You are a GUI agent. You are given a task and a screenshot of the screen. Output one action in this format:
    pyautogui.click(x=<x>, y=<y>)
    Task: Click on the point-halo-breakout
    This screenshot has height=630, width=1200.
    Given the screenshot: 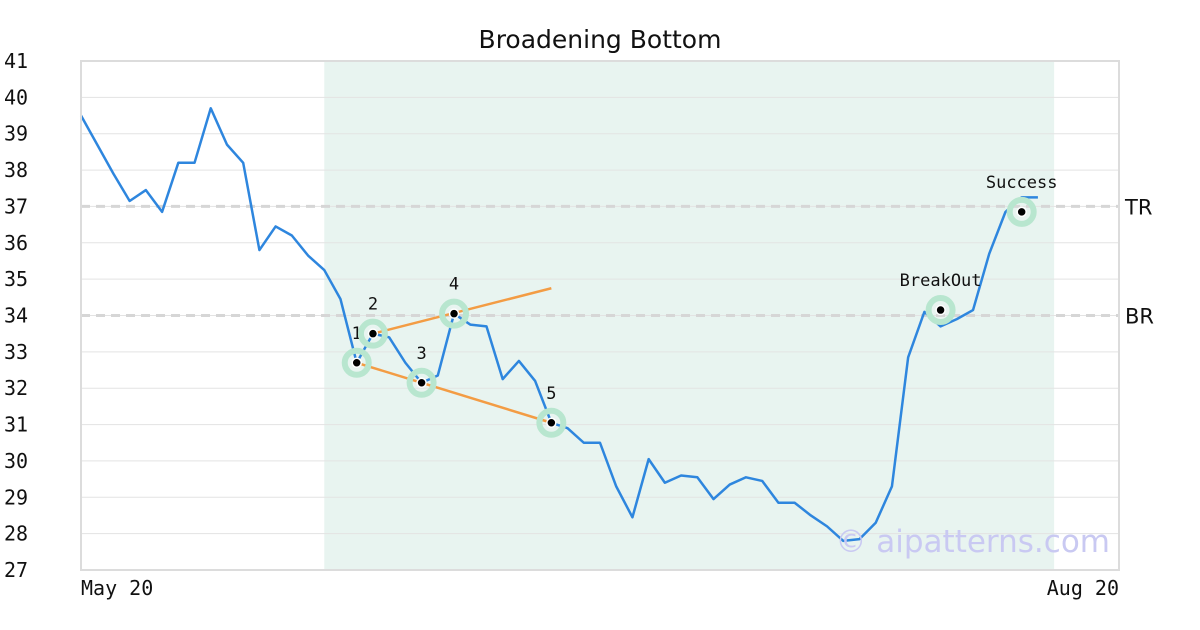 What is the action you would take?
    pyautogui.click(x=940, y=310)
    